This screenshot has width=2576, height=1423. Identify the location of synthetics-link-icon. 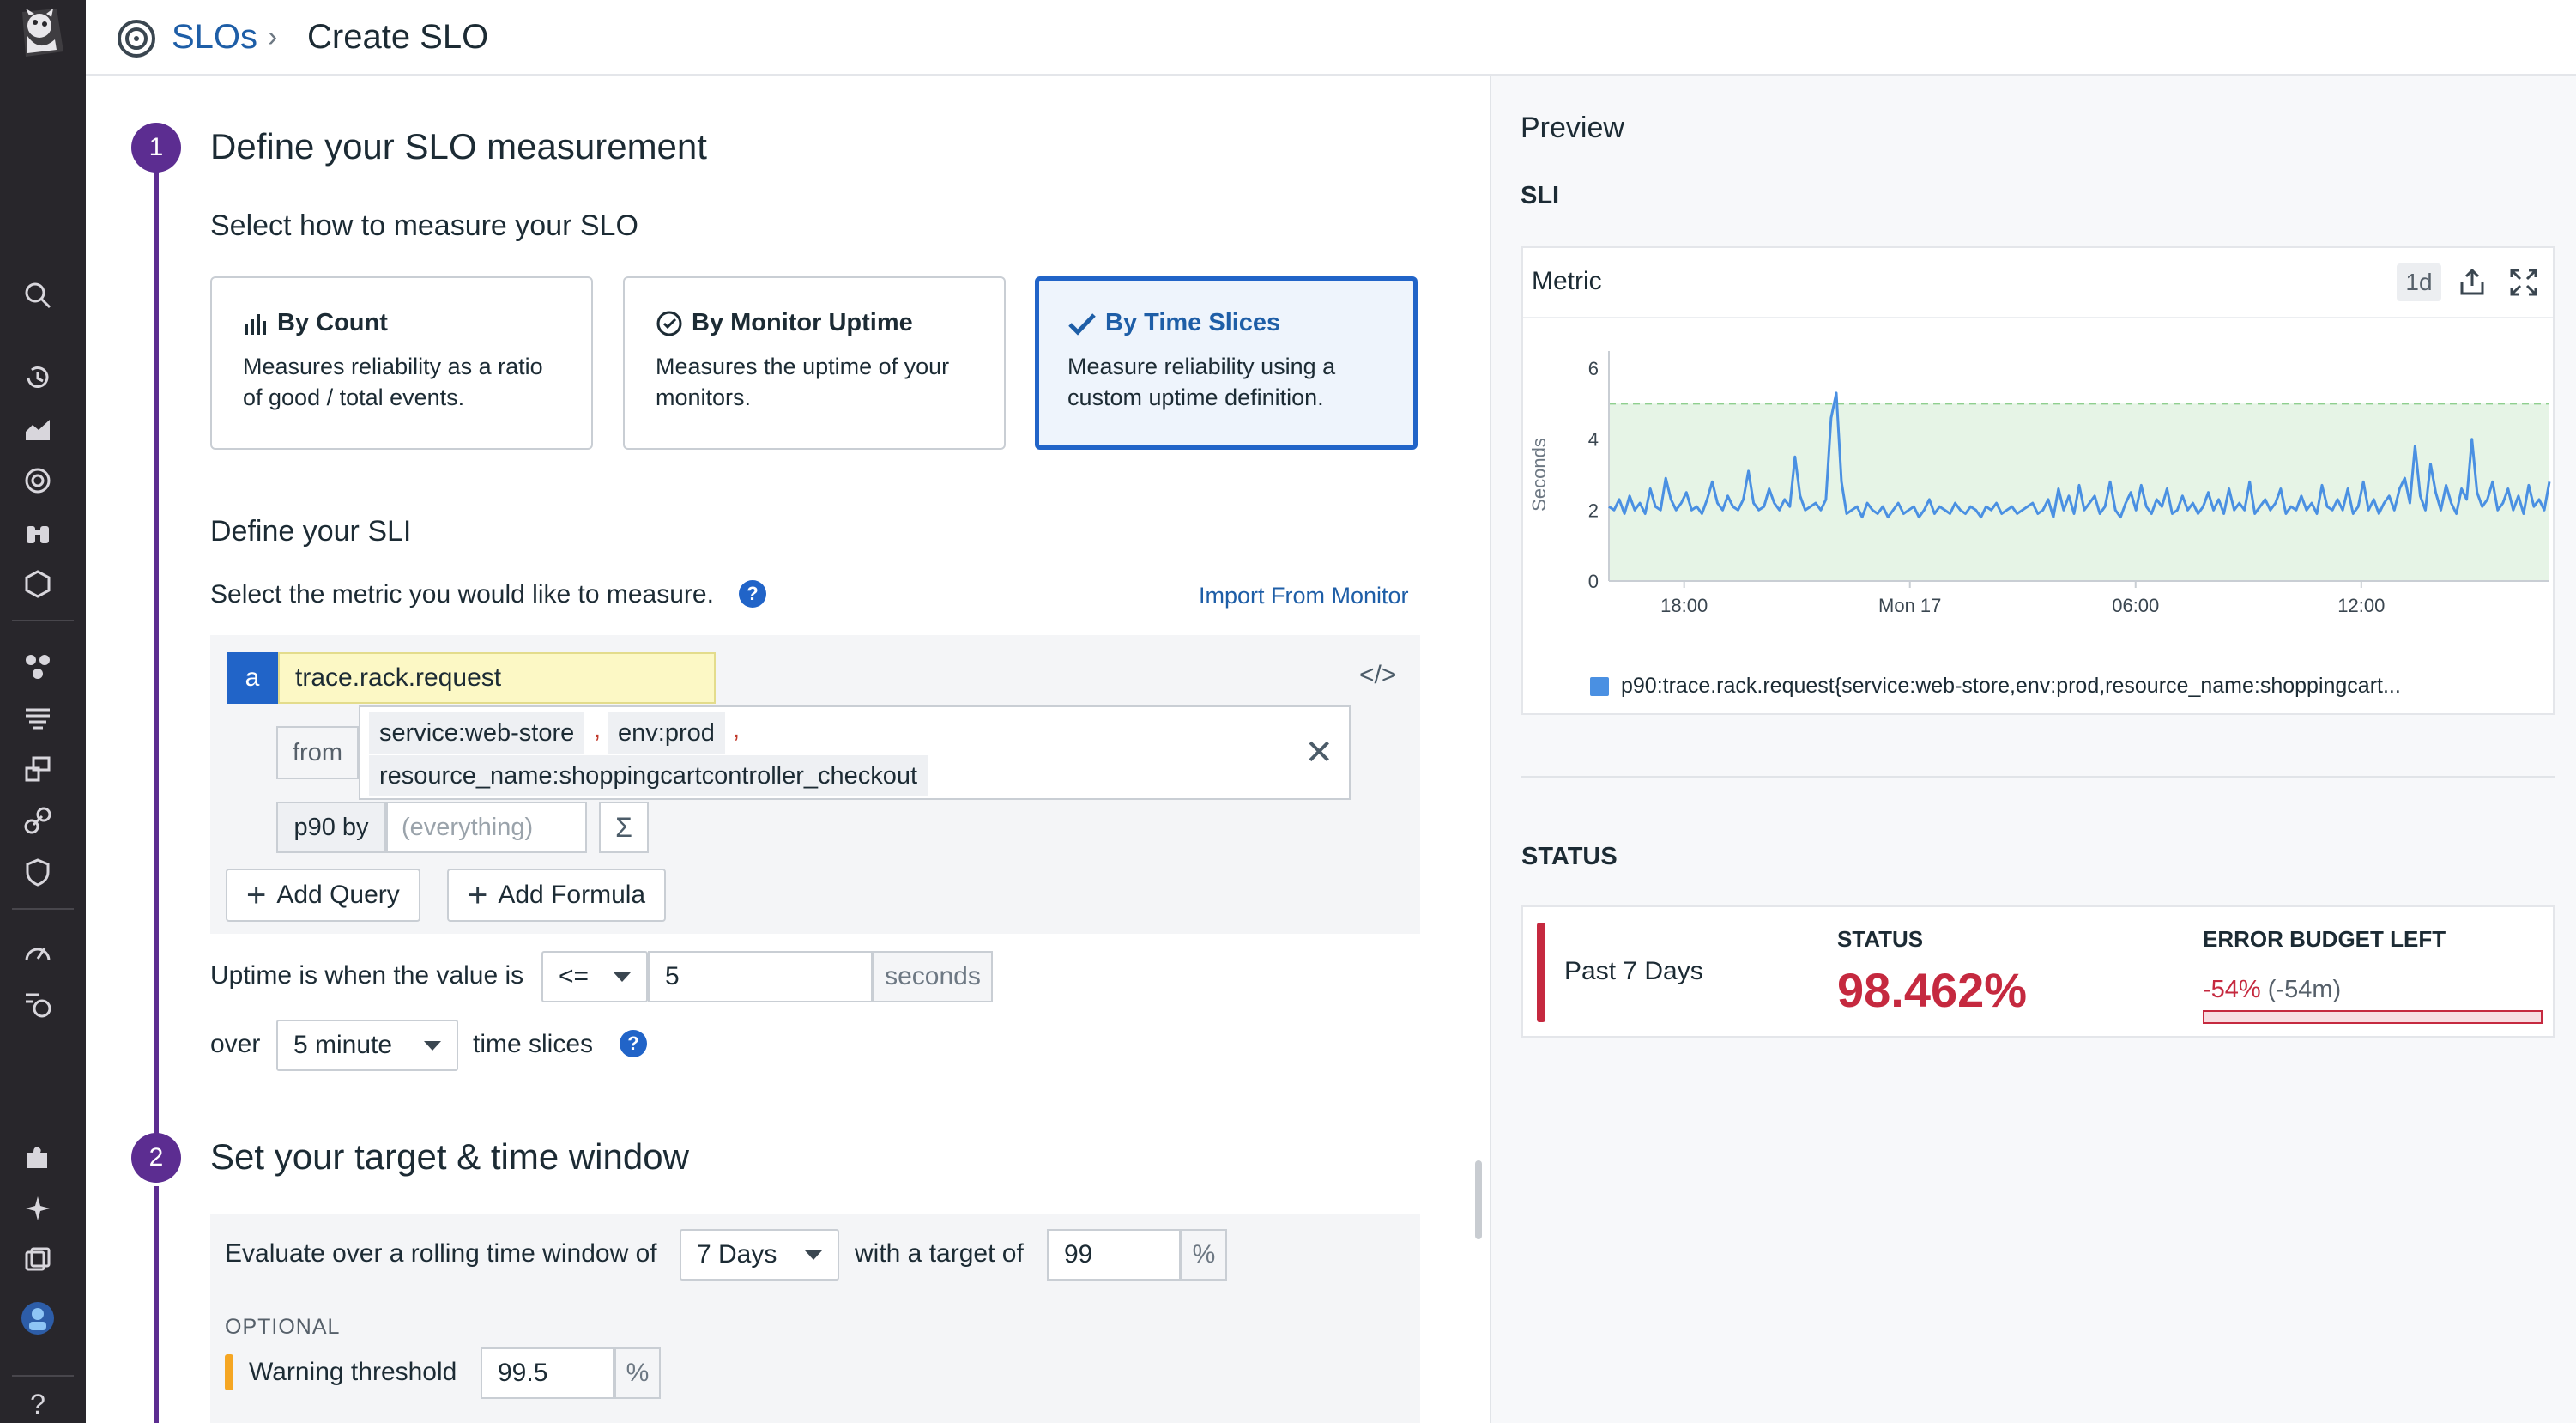
(38, 820).